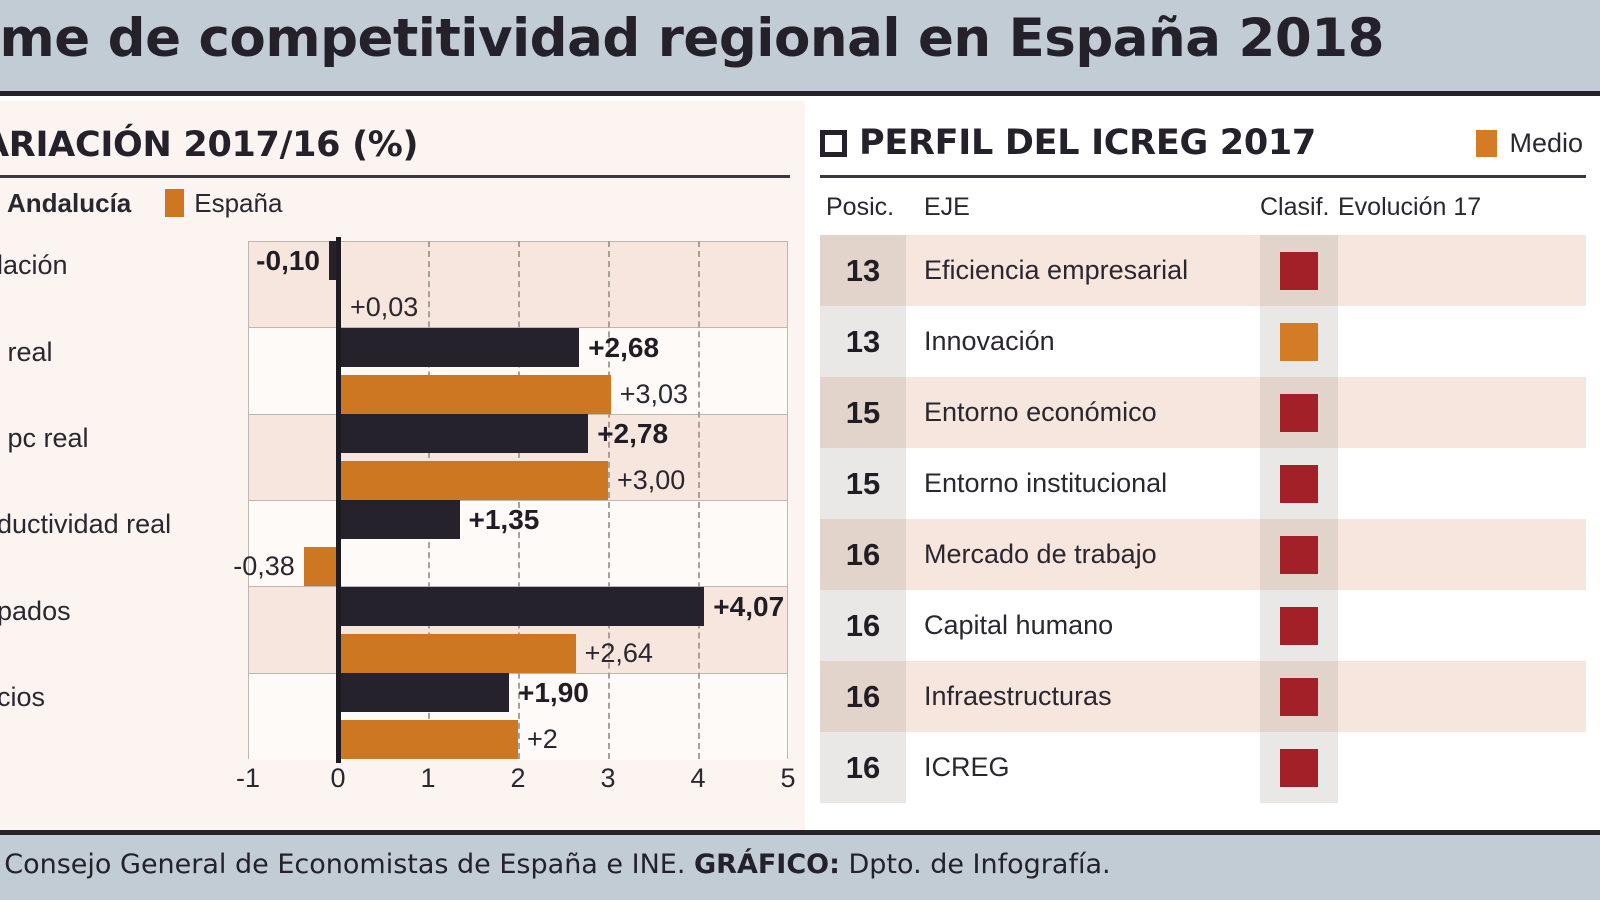 Image resolution: width=1600 pixels, height=900 pixels. I want to click on x-axis-tick: 1, so click(428, 778).